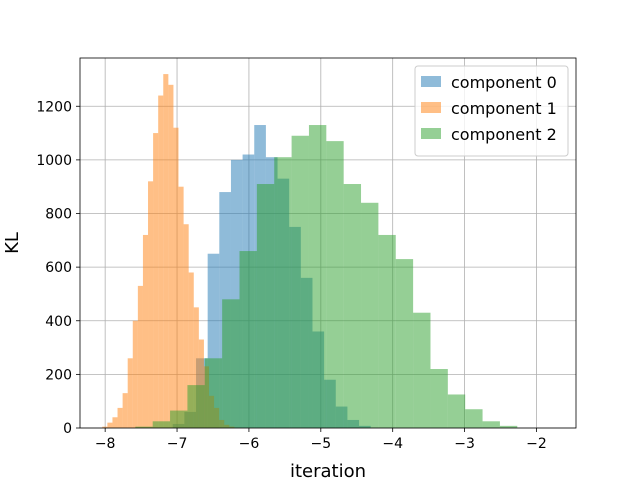 The height and width of the screenshot is (484, 640). Describe the element at coordinates (58, 215) in the screenshot. I see `y-tick-label: 800` at that location.